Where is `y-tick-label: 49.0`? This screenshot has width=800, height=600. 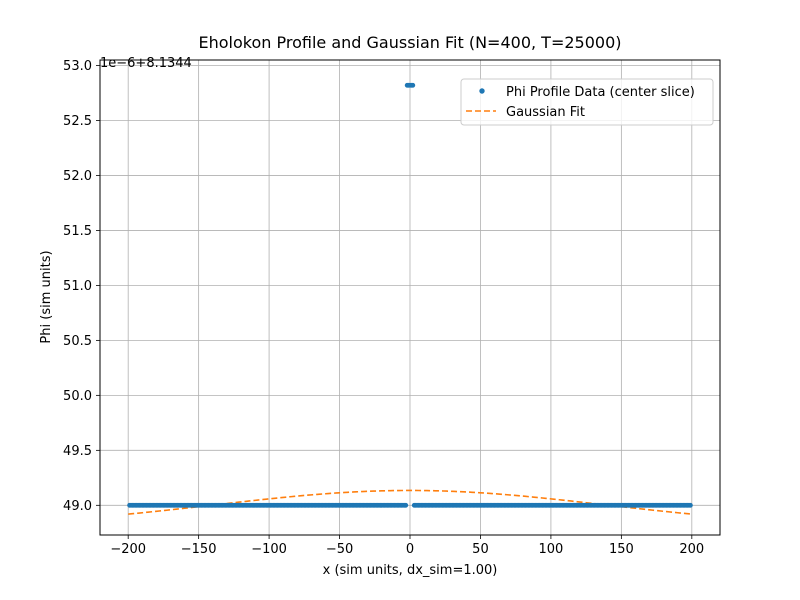
y-tick-label: 49.0 is located at coordinates (77, 506).